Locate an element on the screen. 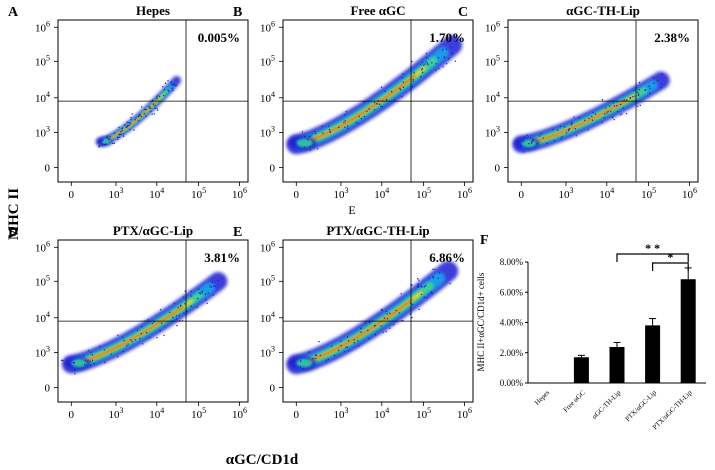  panel-title: αGC-TH-Lip is located at coordinates (603, 10).